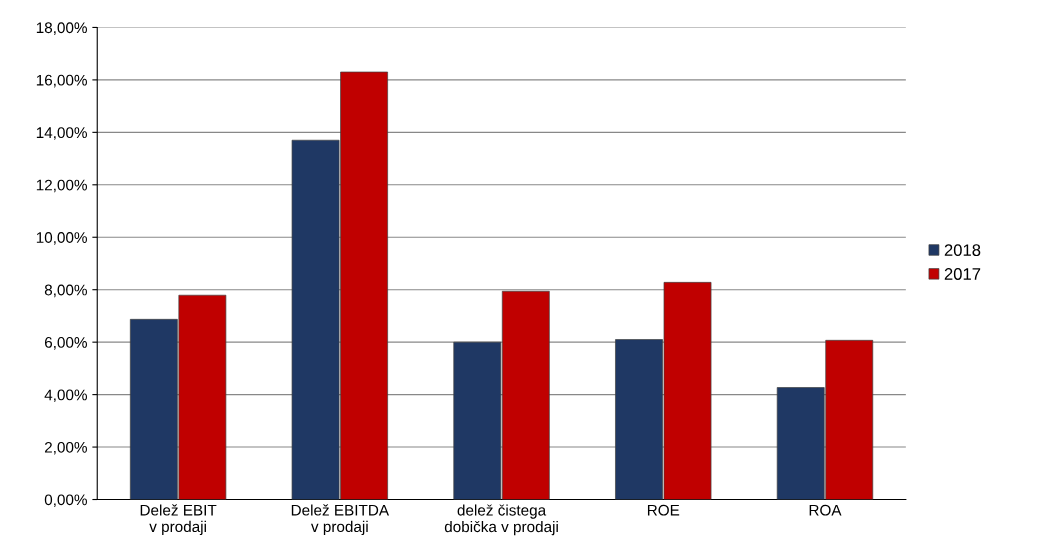  I want to click on y-tick-label: 14,00%, so click(61, 133).